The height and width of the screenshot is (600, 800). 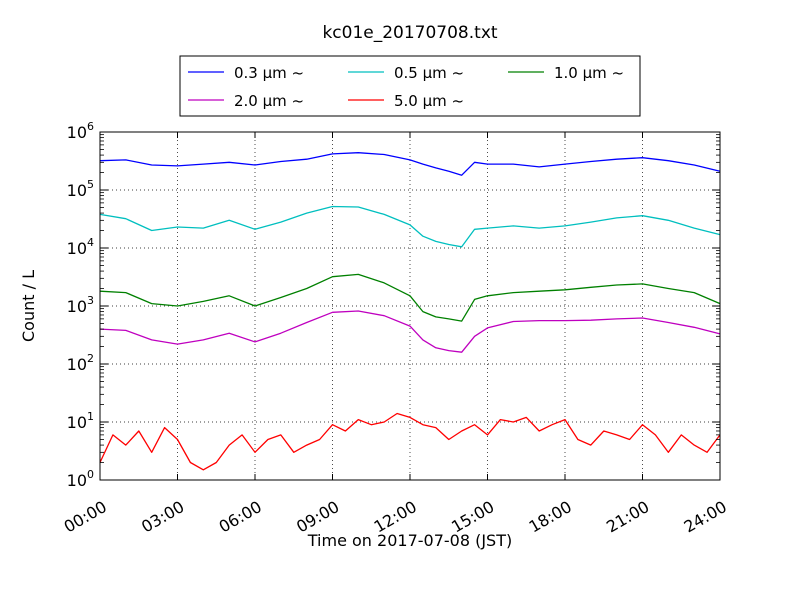 What do you see at coordinates (269, 101) in the screenshot?
I see `legend-label: 2.0 μm ~` at bounding box center [269, 101].